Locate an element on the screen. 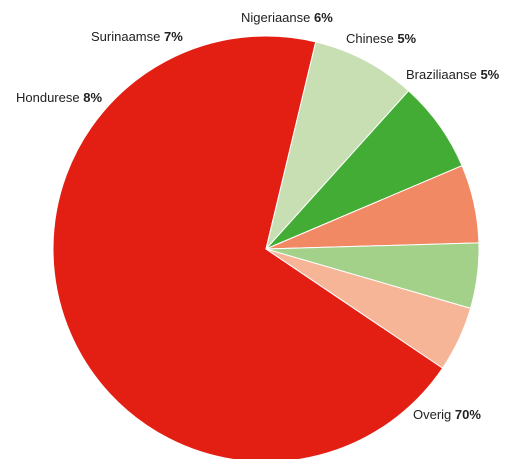  slice-label-name: Hondurese is located at coordinates (49, 97).